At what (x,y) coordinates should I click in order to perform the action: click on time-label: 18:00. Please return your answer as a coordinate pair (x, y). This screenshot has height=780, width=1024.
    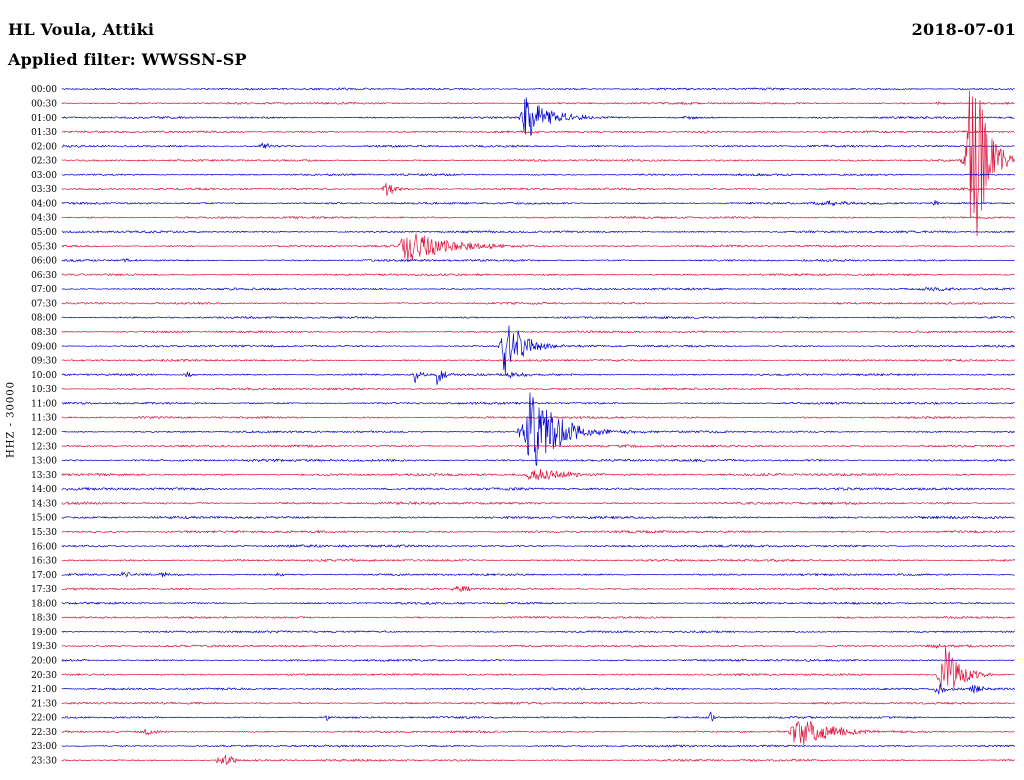
    Looking at the image, I should click on (44, 604).